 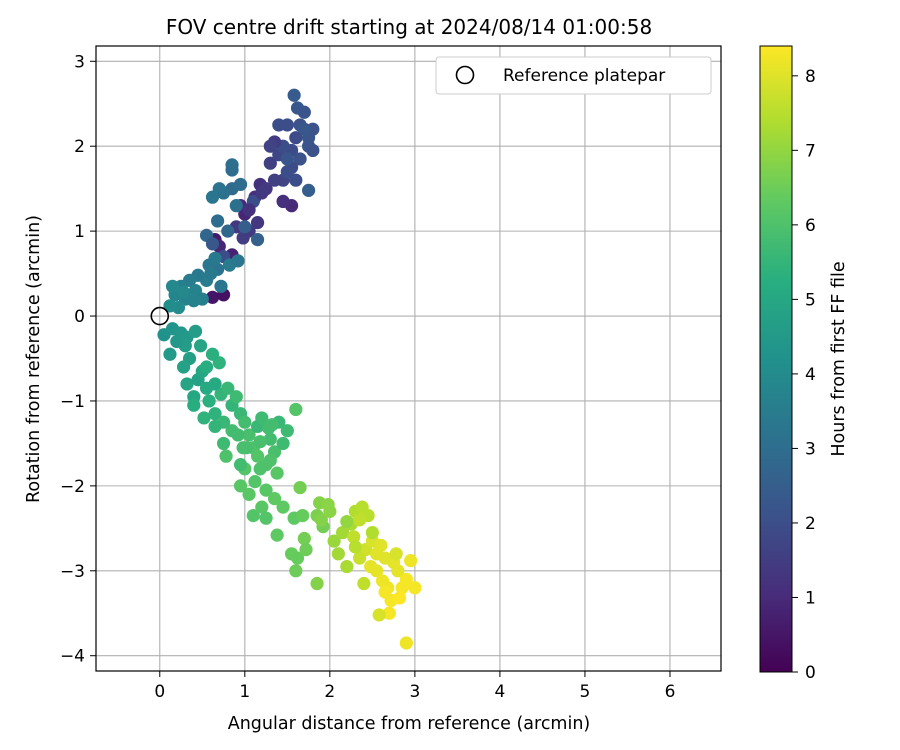 I want to click on colorbar-tick-label: 6, so click(x=810, y=226).